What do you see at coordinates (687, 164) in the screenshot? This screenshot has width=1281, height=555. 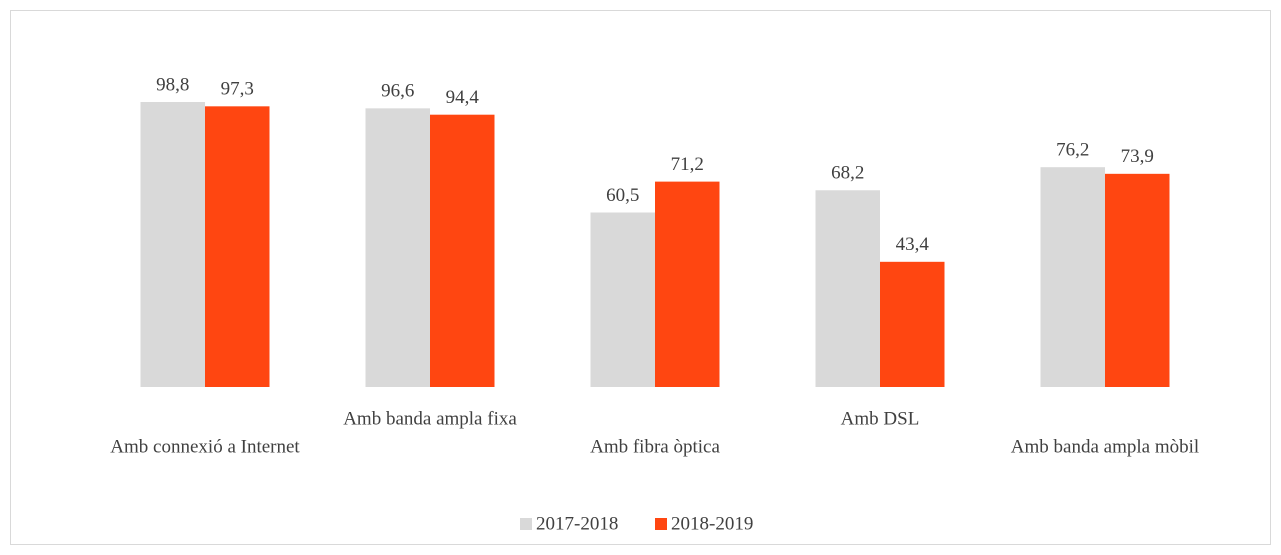 I see `data-label: 71,2` at bounding box center [687, 164].